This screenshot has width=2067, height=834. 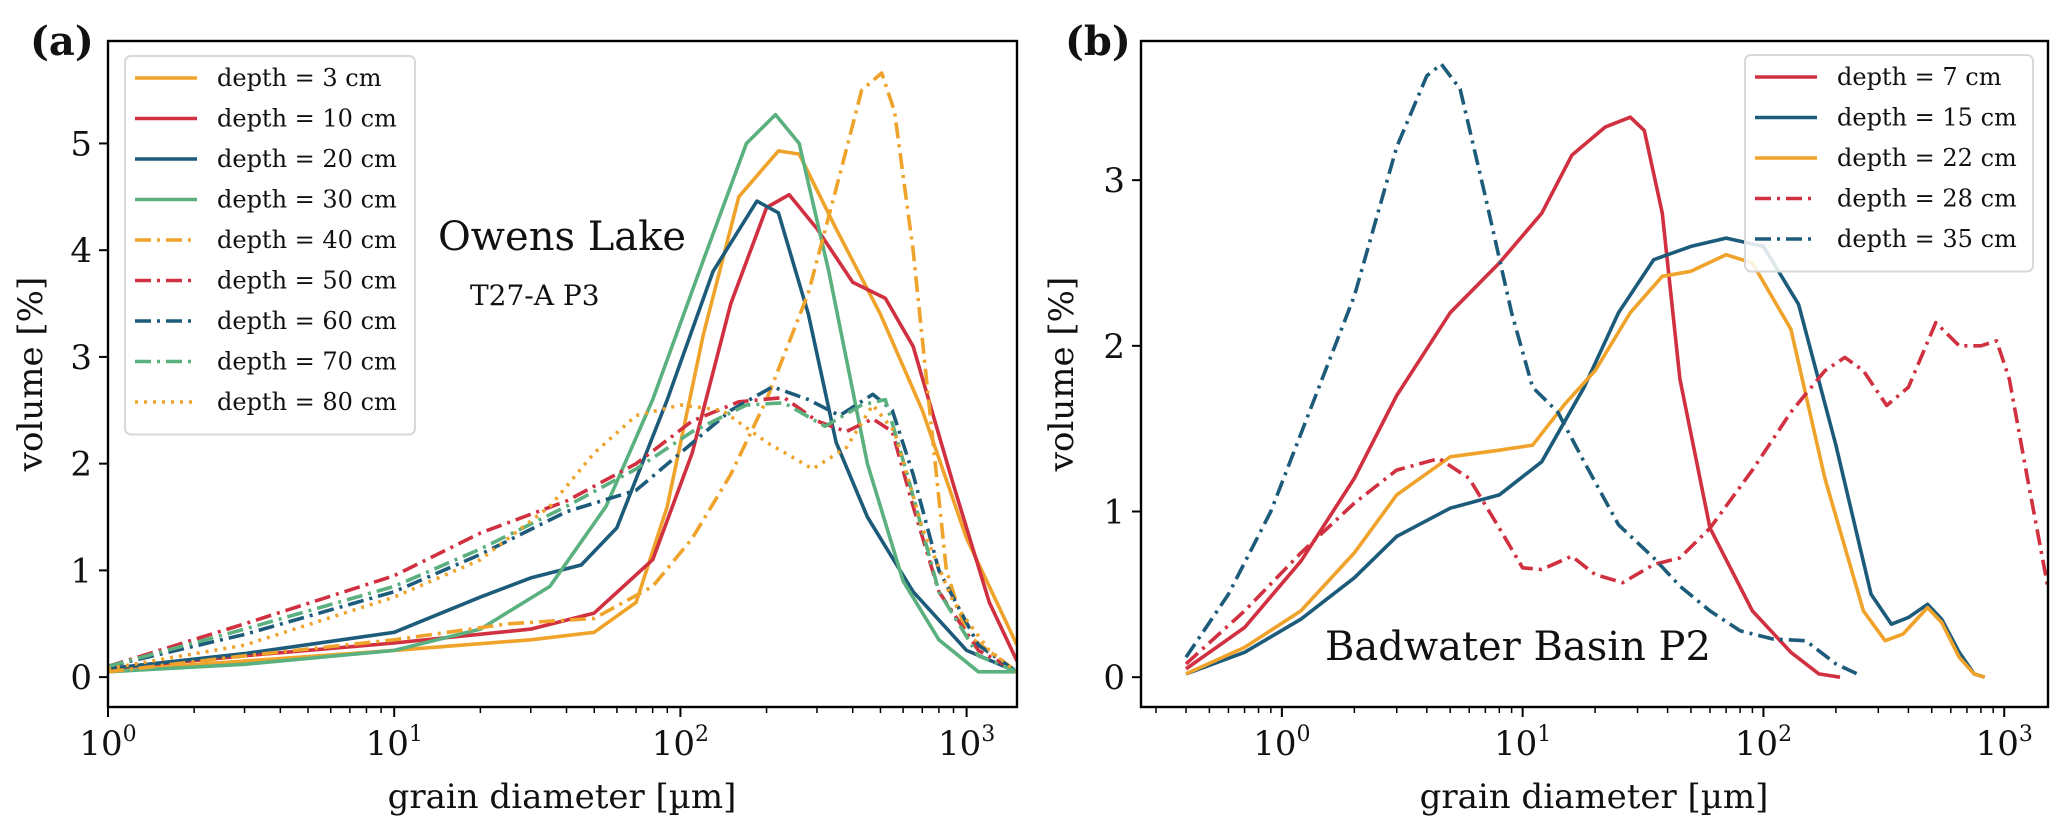 I want to click on panel-b-label: (b), so click(x=1098, y=41).